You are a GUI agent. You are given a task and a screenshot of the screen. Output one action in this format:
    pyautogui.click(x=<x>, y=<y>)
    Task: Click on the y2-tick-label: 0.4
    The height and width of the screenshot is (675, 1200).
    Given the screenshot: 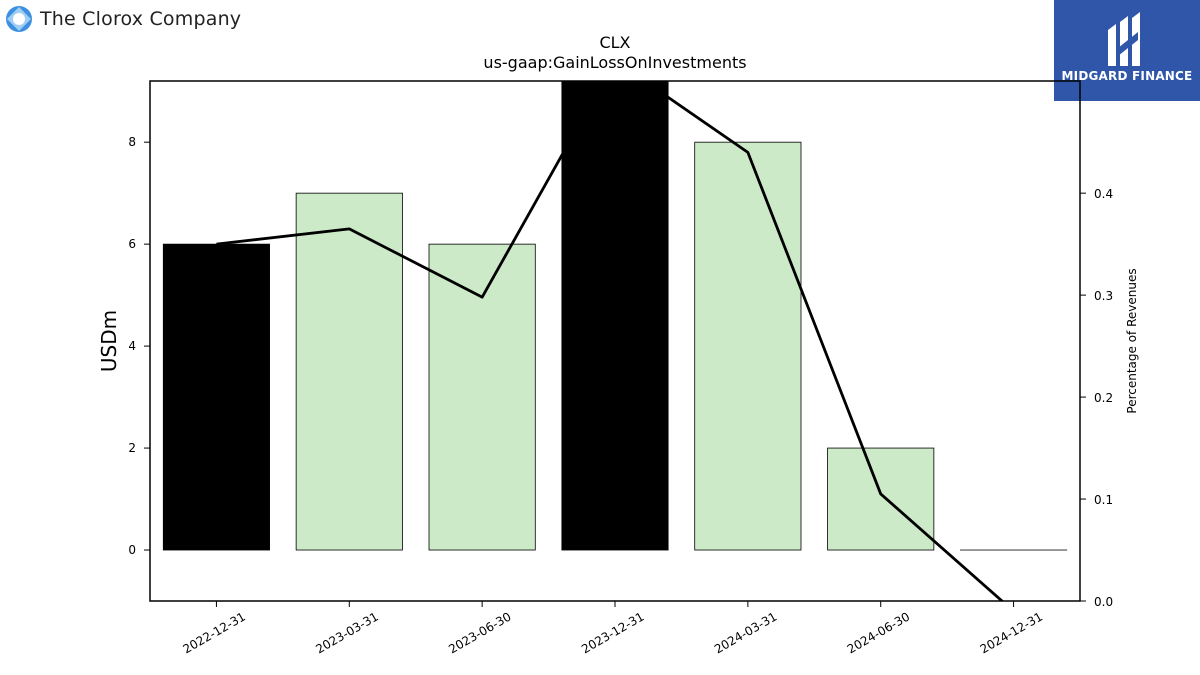 What is the action you would take?
    pyautogui.click(x=1103, y=194)
    